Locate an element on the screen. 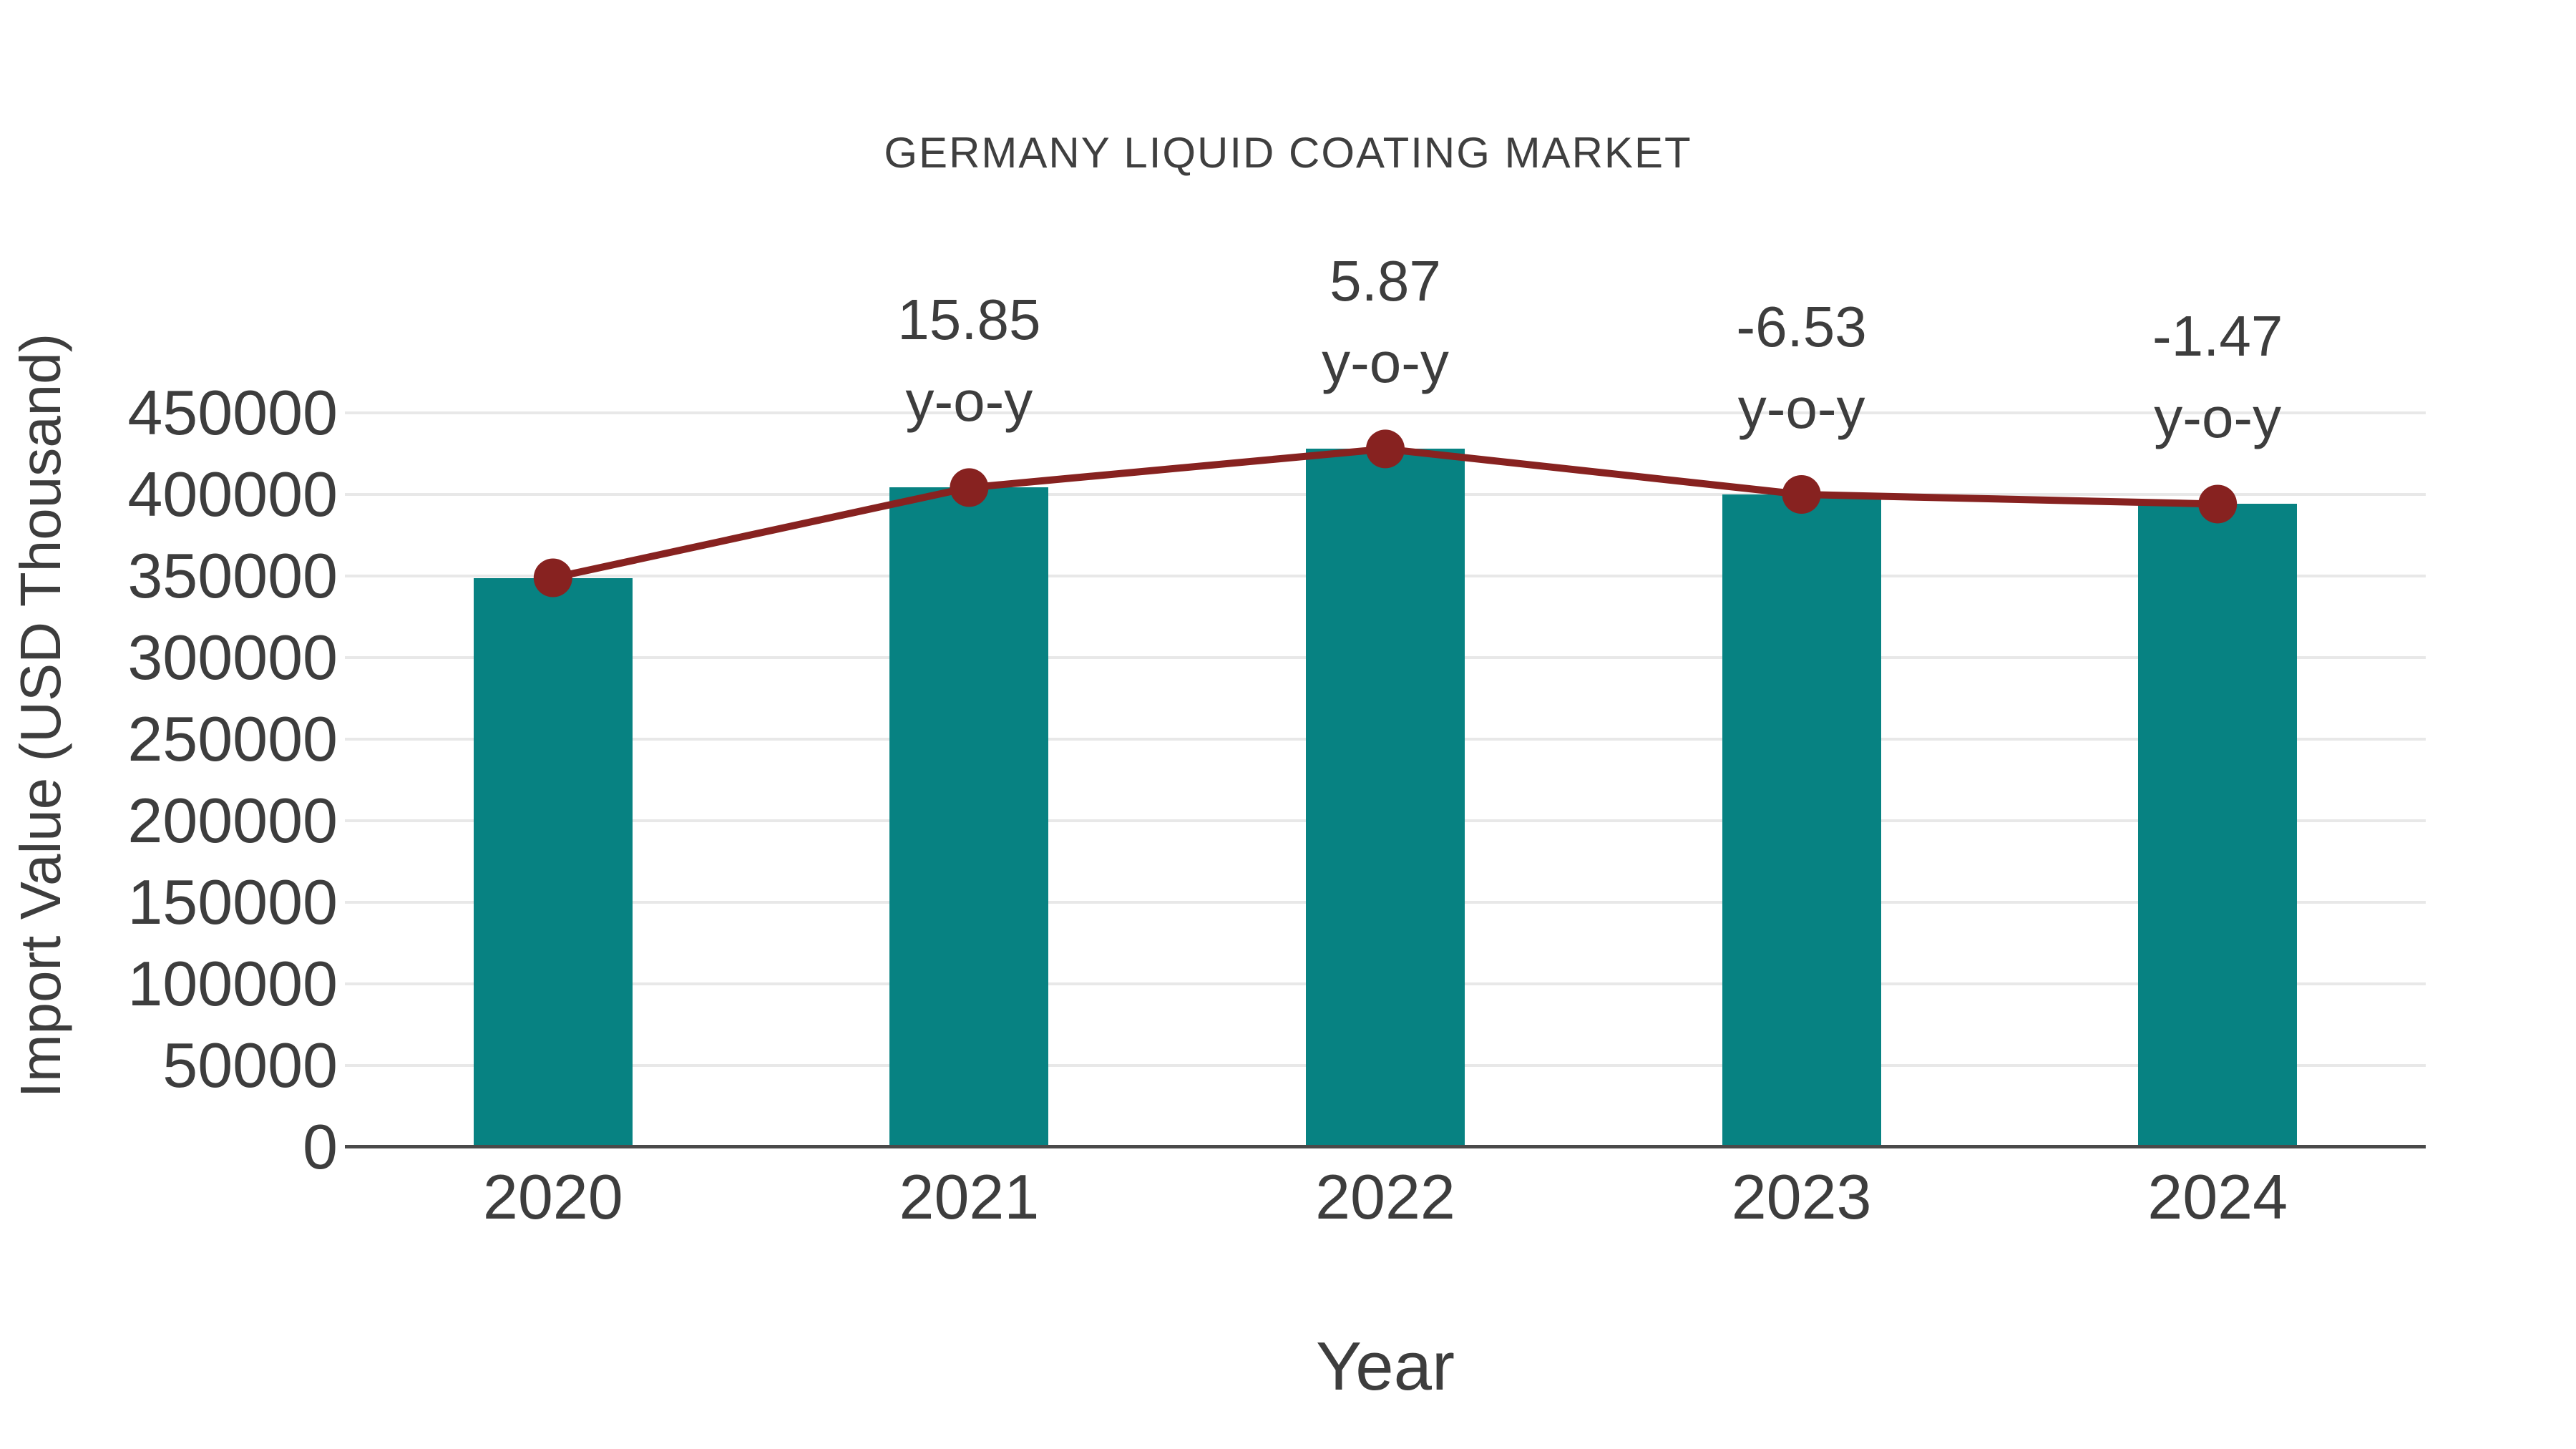  annotation-value: 15.85 is located at coordinates (969, 320).